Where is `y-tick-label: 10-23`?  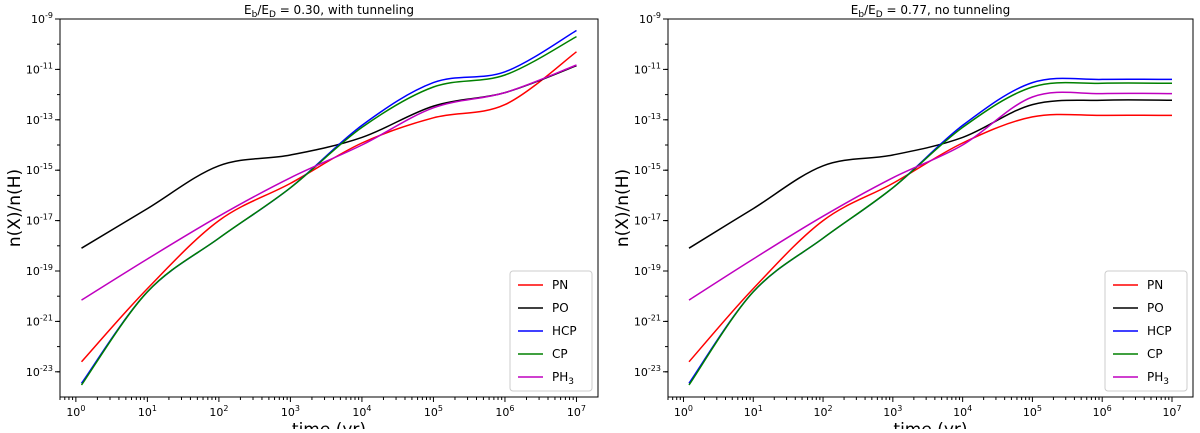 y-tick-label: 10-23 is located at coordinates (647, 371).